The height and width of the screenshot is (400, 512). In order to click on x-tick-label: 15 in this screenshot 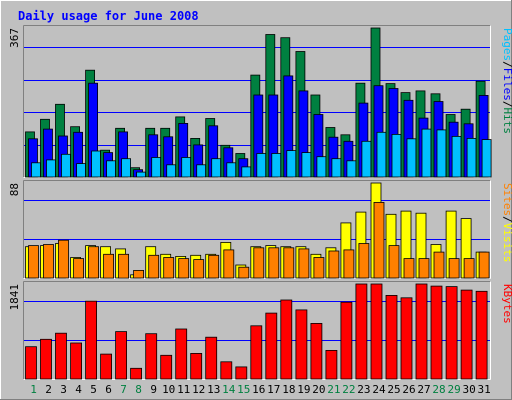, I will do `click(243, 389)`.